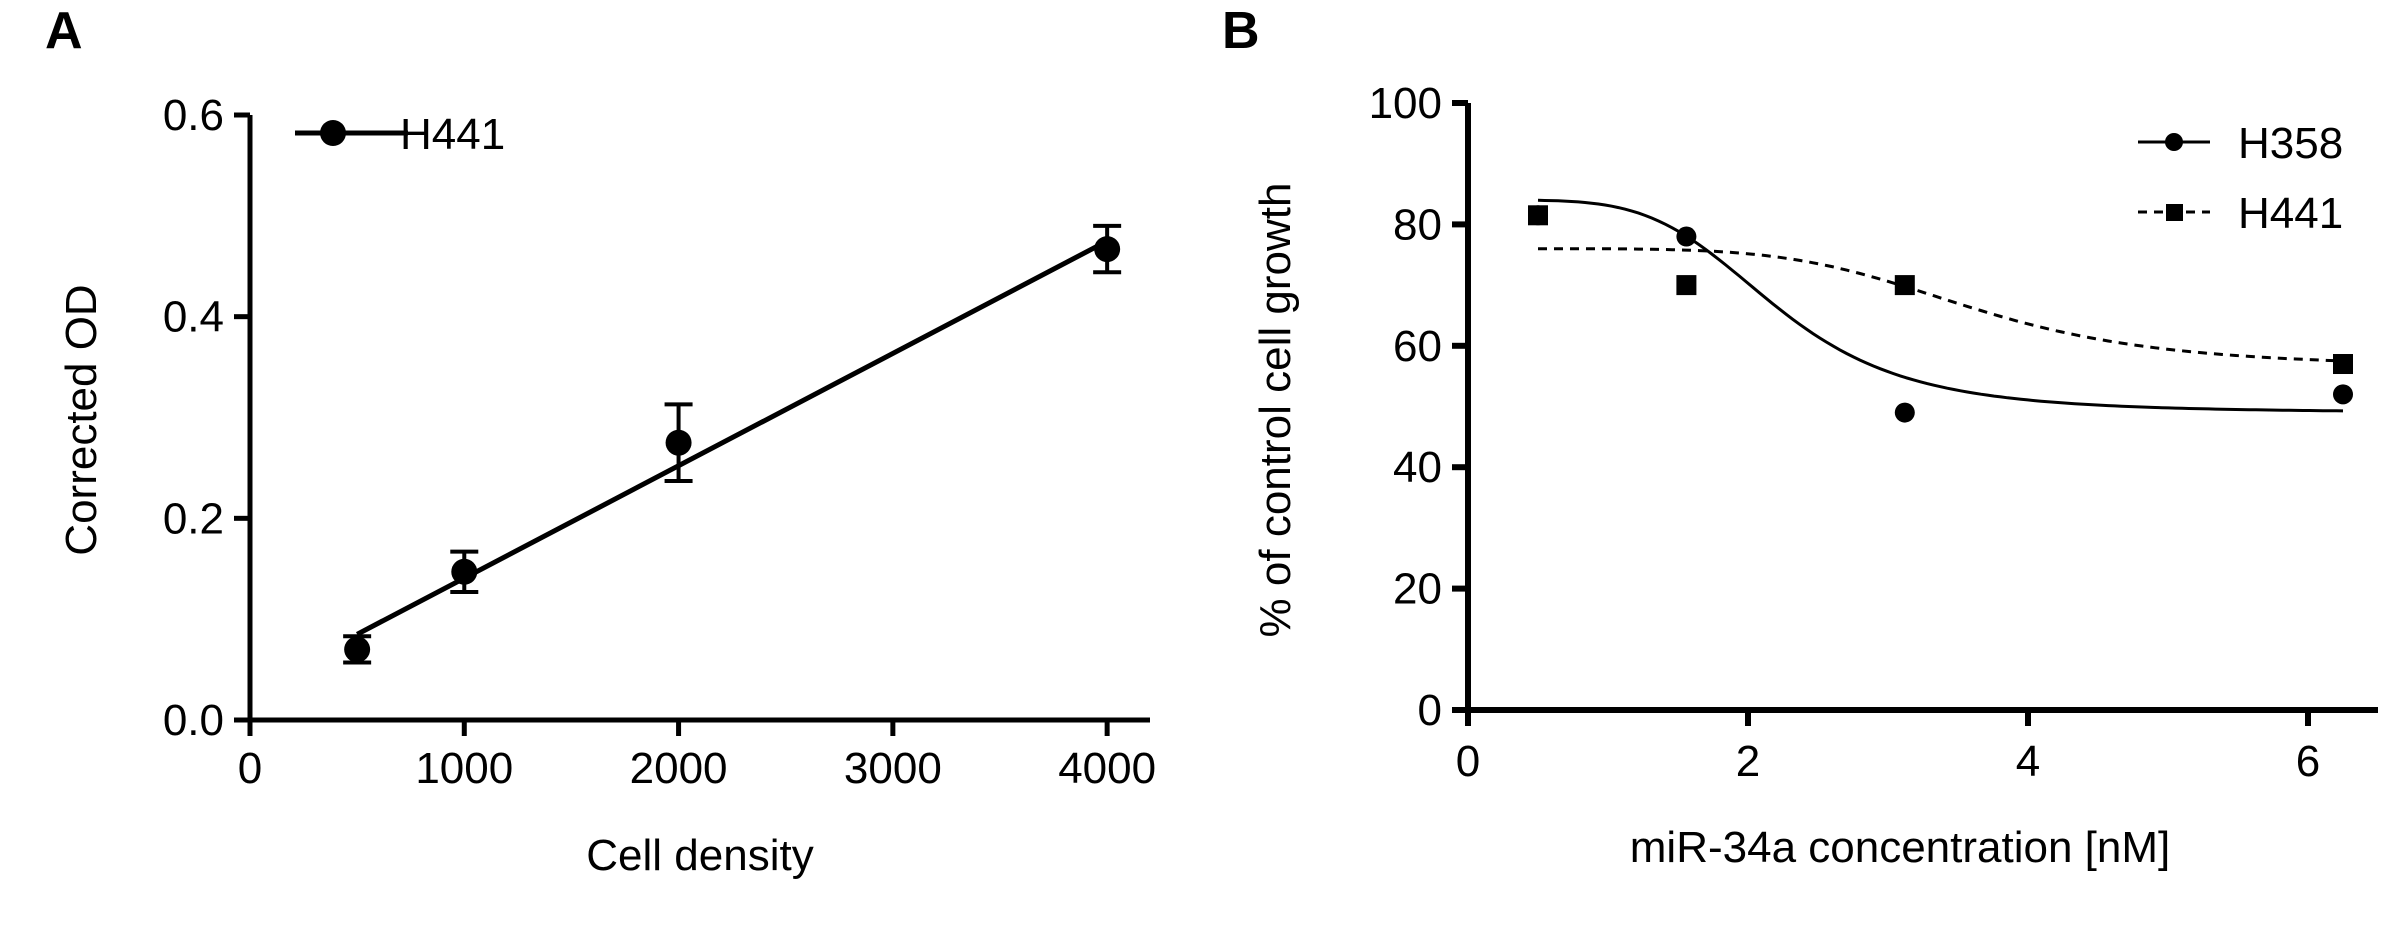  Describe the element at coordinates (732, 437) in the screenshot. I see `fit-line-h441` at that location.